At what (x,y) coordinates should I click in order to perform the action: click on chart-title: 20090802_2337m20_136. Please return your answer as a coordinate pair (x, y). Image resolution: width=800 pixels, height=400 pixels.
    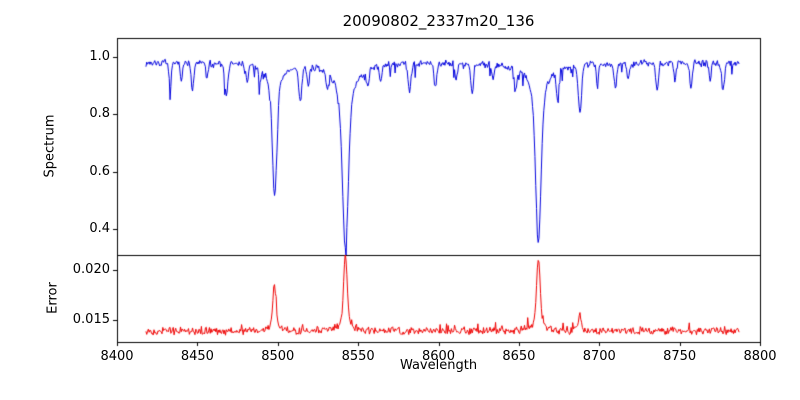
    Looking at the image, I should click on (438, 21).